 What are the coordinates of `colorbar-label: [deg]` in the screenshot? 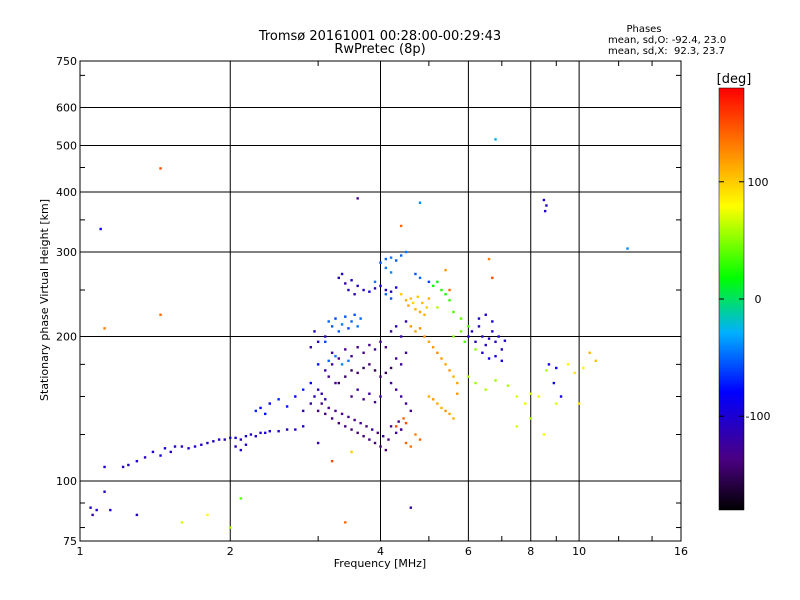 It's located at (734, 79).